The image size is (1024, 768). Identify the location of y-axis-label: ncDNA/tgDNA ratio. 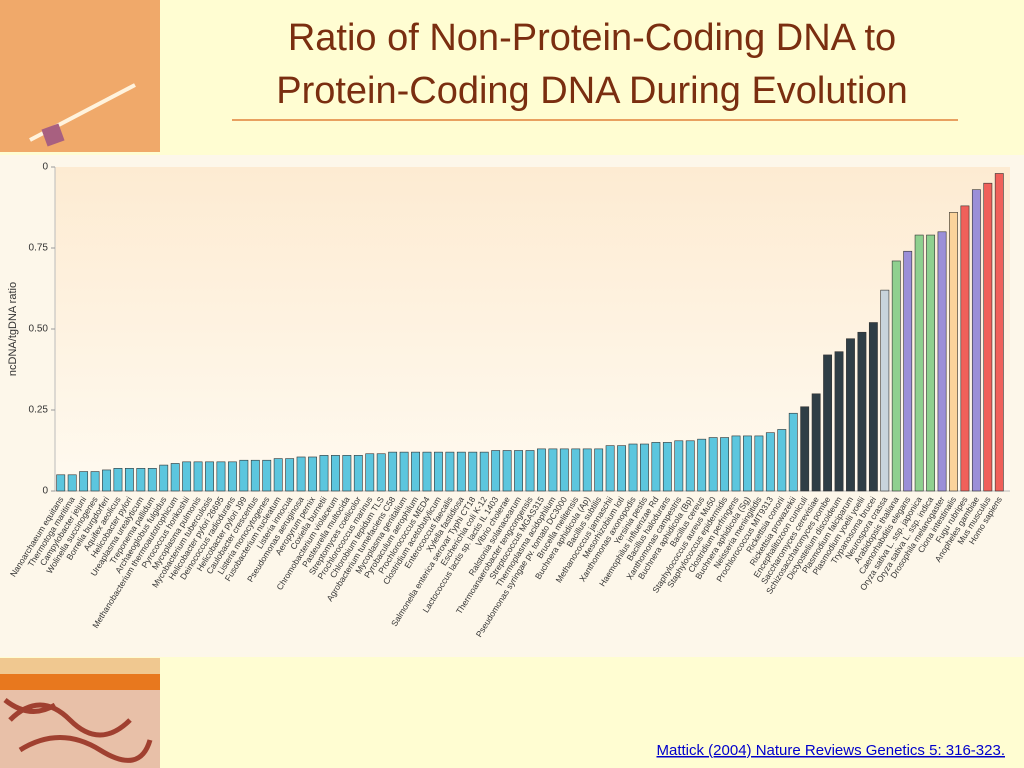
(13, 329).